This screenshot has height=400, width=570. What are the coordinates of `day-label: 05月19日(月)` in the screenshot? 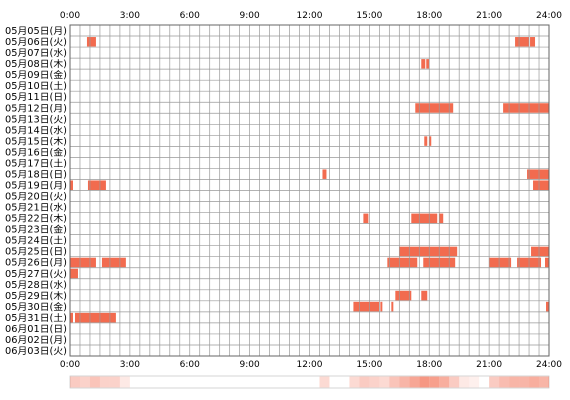 It's located at (36, 185).